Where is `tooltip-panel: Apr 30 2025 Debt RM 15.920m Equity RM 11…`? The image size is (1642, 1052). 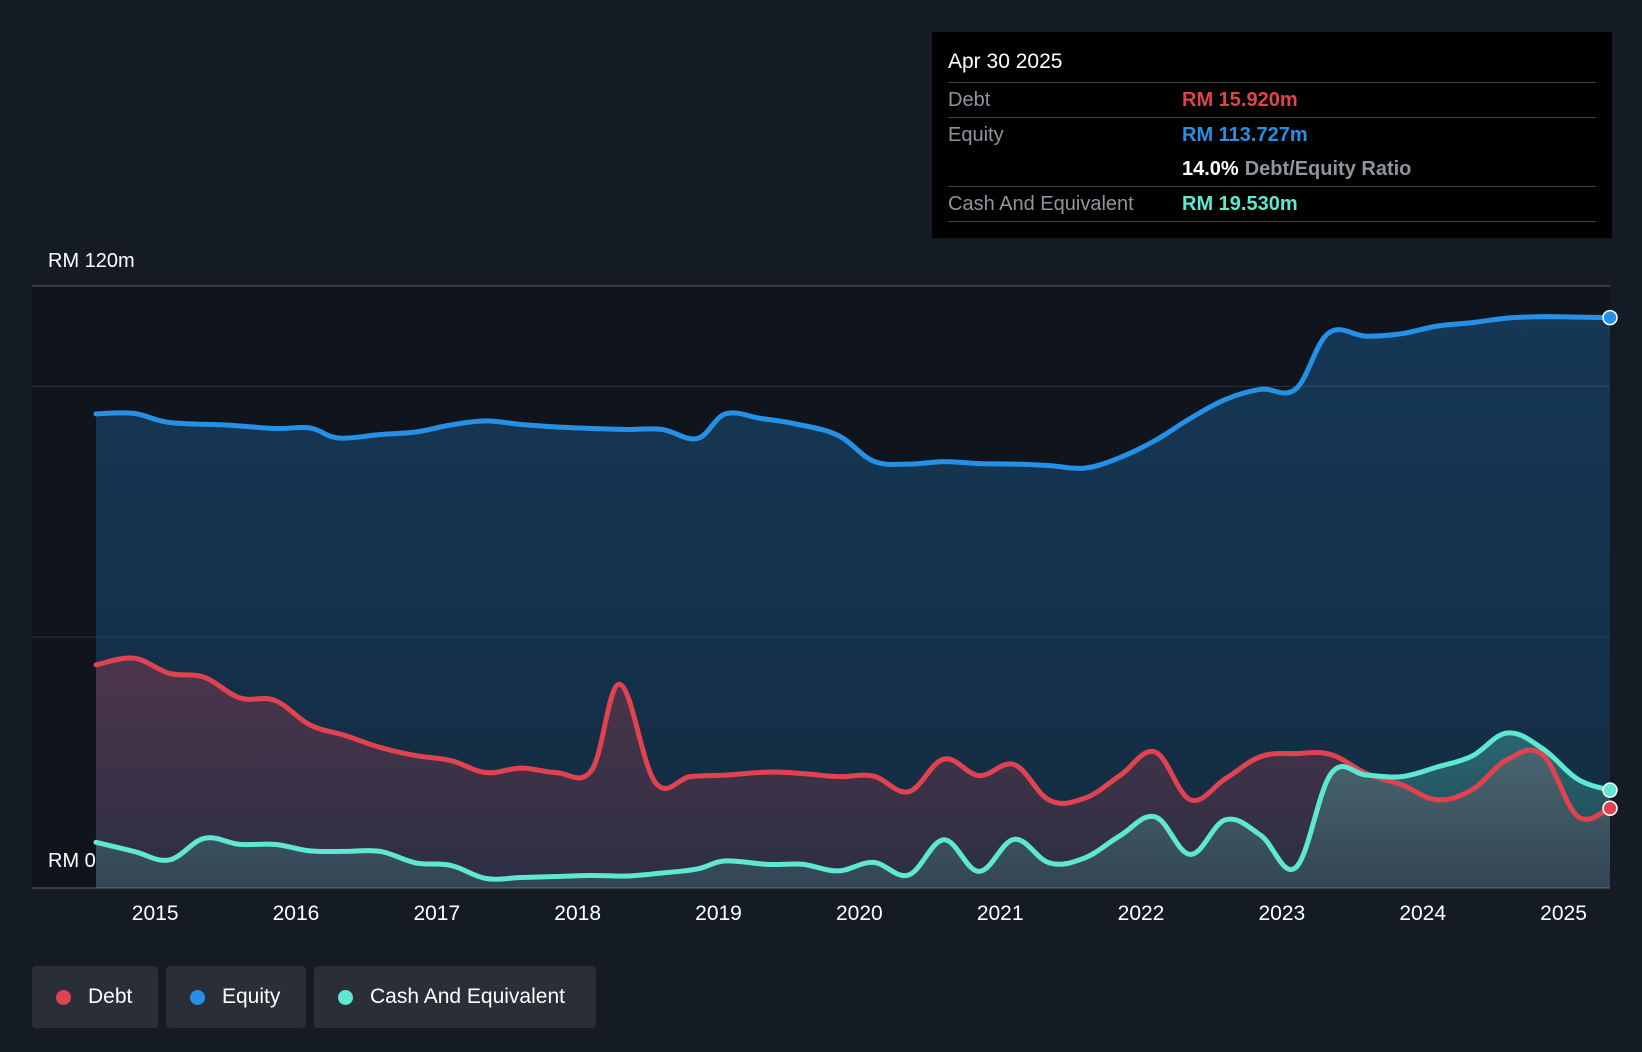
tooltip-panel: Apr 30 2025 Debt RM 15.920m Equity RM 11… is located at coordinates (1272, 135).